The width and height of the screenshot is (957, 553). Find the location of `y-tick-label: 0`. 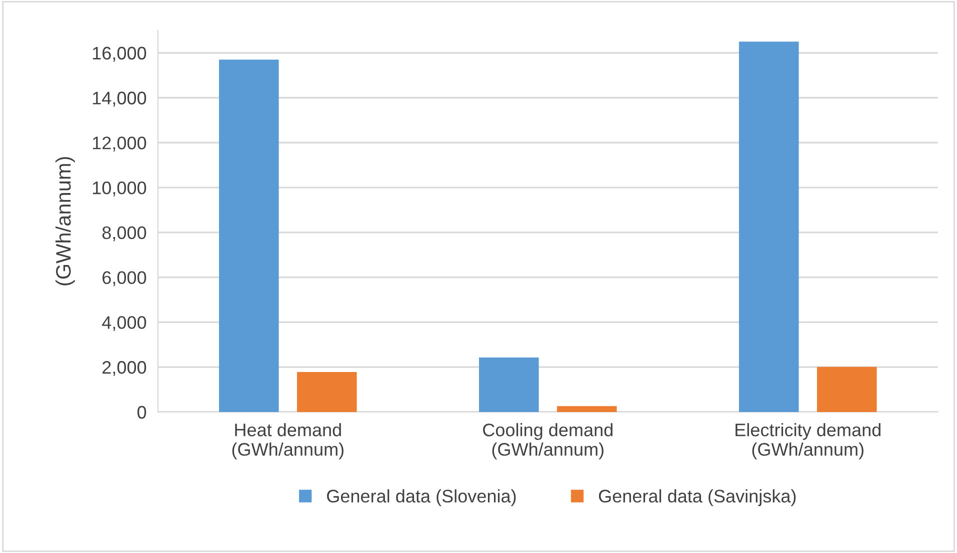

y-tick-label: 0 is located at coordinates (141, 412).